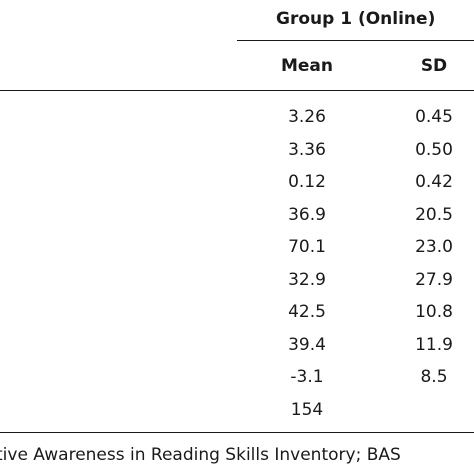 The width and height of the screenshot is (474, 474). I want to click on table-row: 42.5 10.8, so click(237, 312).